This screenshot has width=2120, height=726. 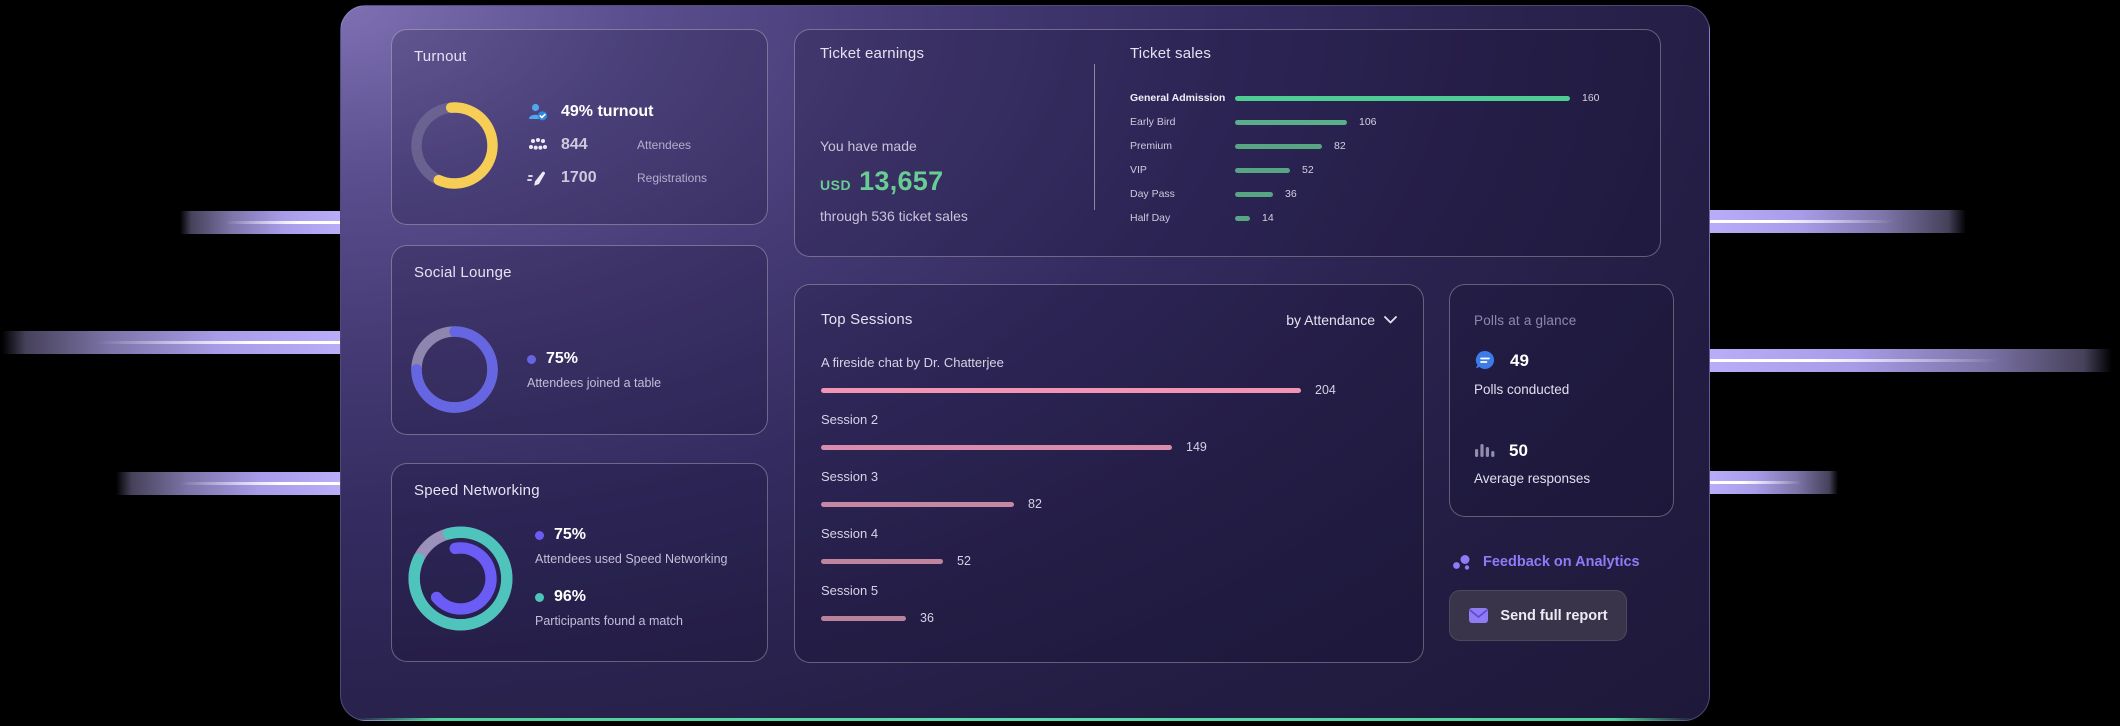 What do you see at coordinates (477, 490) in the screenshot?
I see `speed-networking-title: Speed Networking` at bounding box center [477, 490].